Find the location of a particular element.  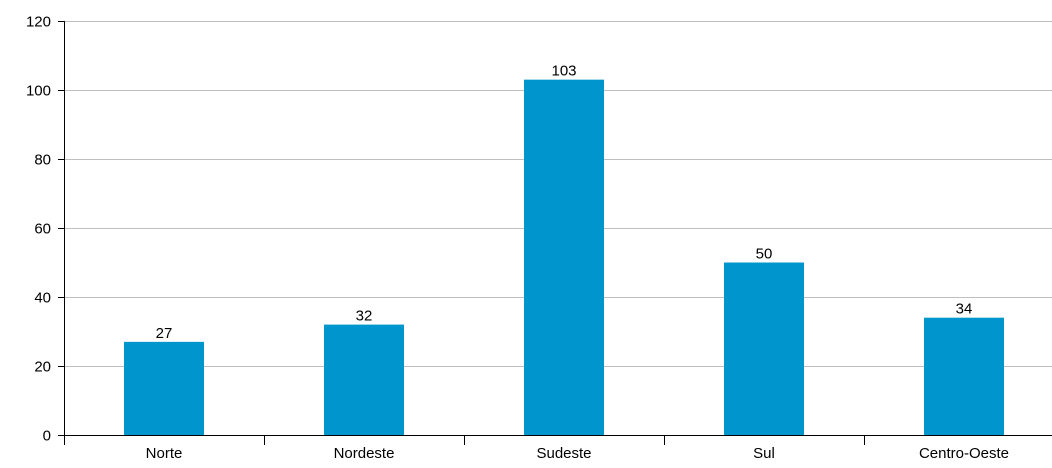

data-label: 32 is located at coordinates (364, 316).